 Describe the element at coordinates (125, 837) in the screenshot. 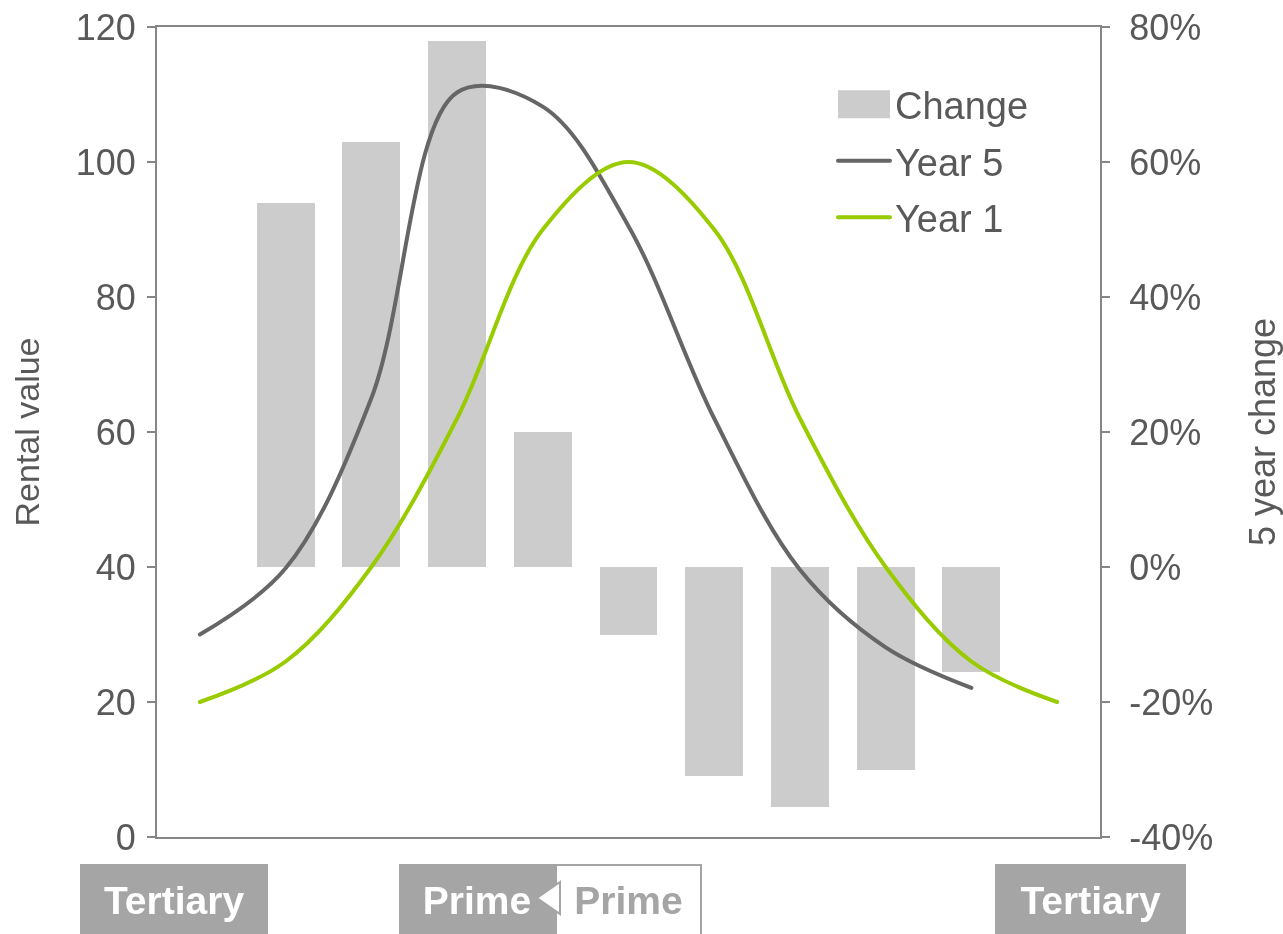

I see `y-tick-label: 0` at that location.